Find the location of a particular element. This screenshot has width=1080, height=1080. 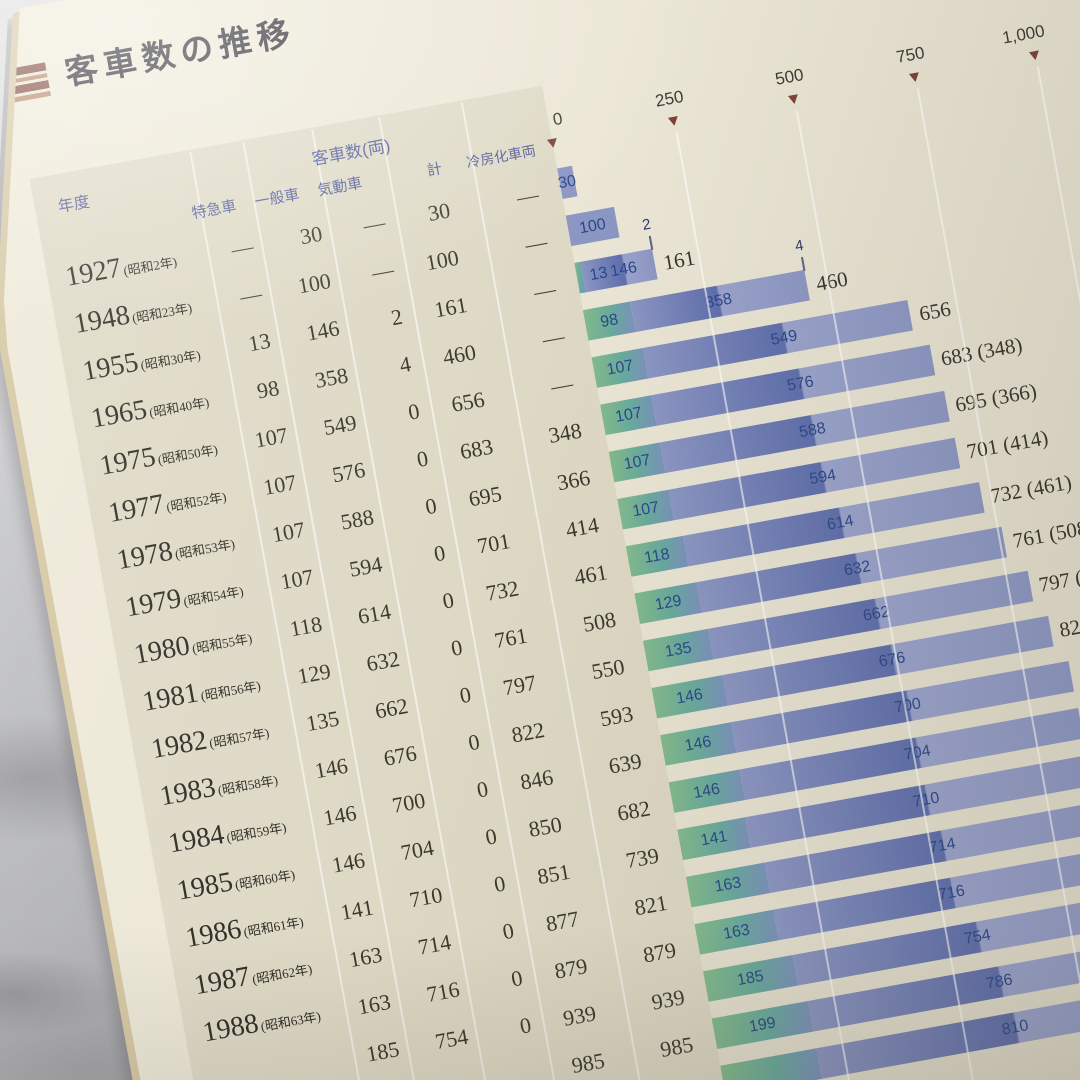

chart-scale: 0 250 500 750 1,000 is located at coordinates (540, 10).